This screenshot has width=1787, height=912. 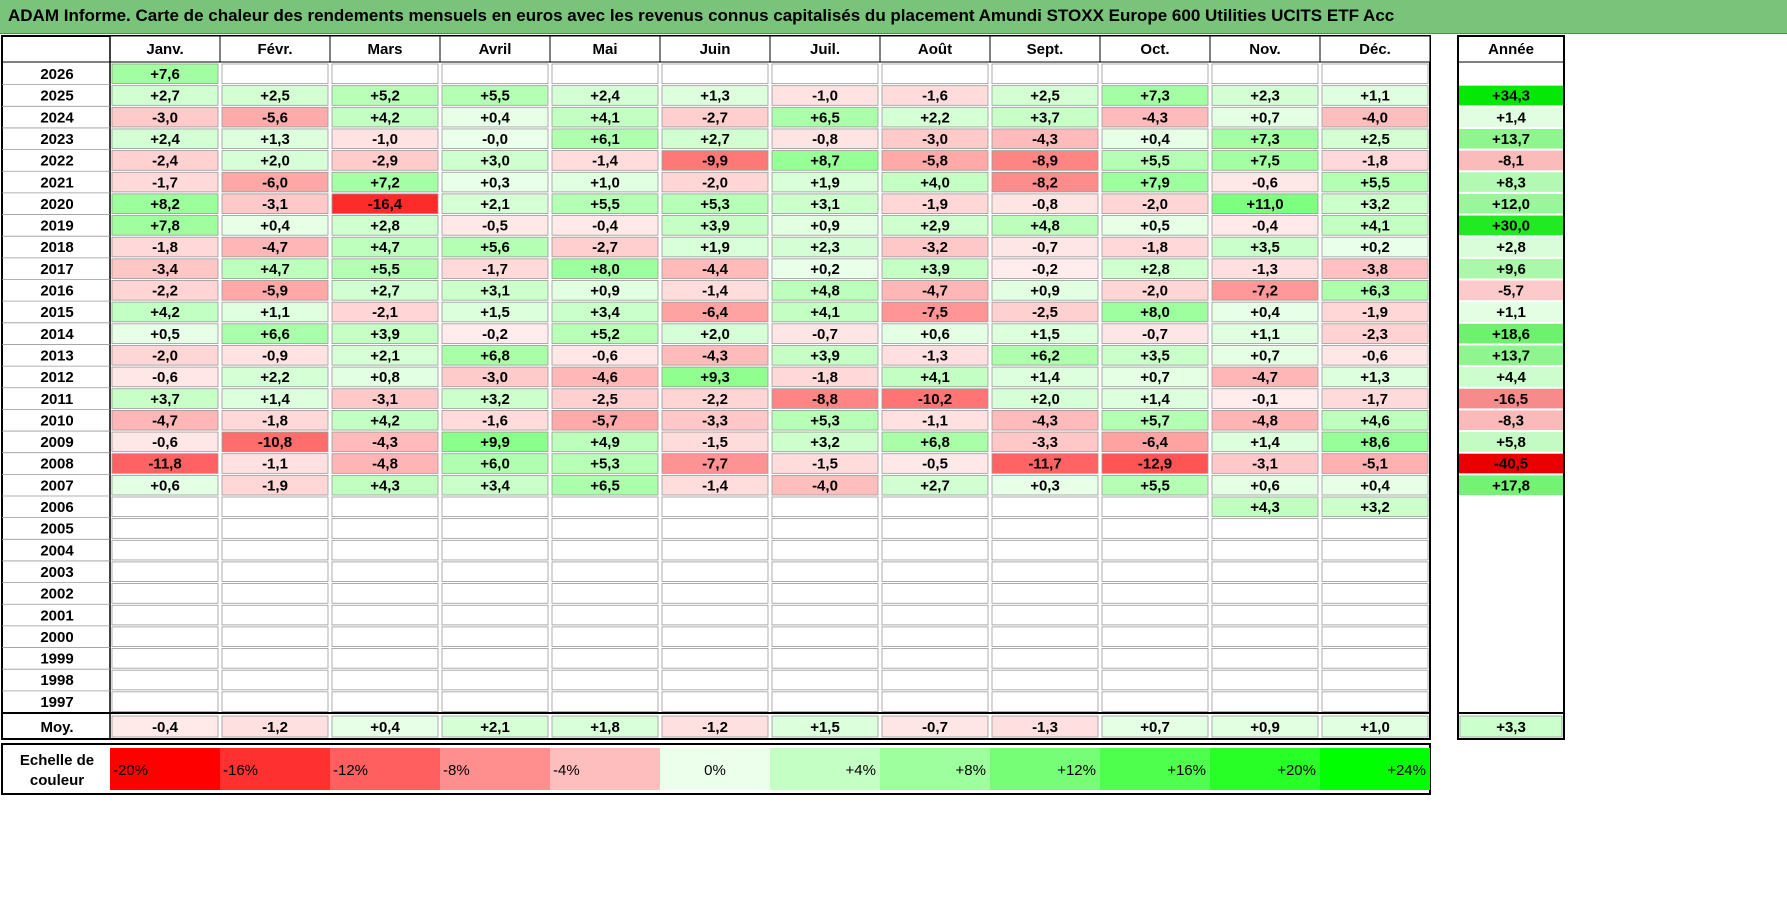 What do you see at coordinates (385, 96) in the screenshot?
I see `heat-cell-value: +5,2` at bounding box center [385, 96].